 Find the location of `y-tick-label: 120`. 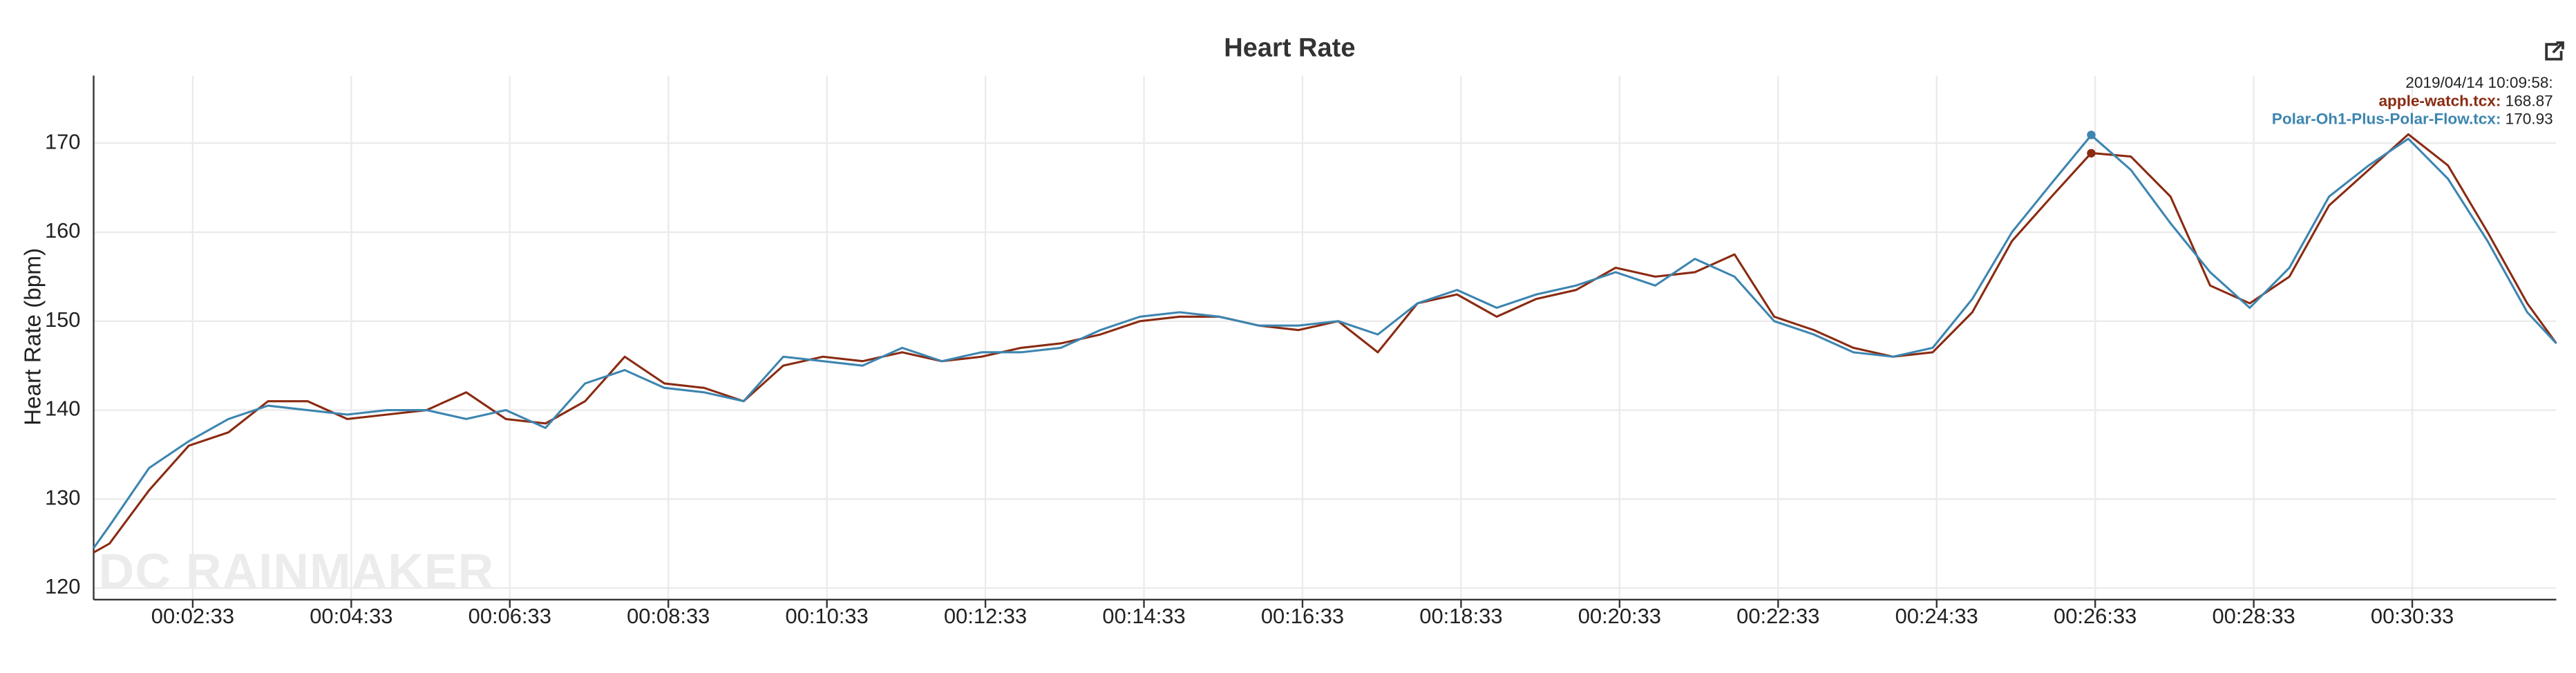

y-tick-label: 120 is located at coordinates (63, 586).